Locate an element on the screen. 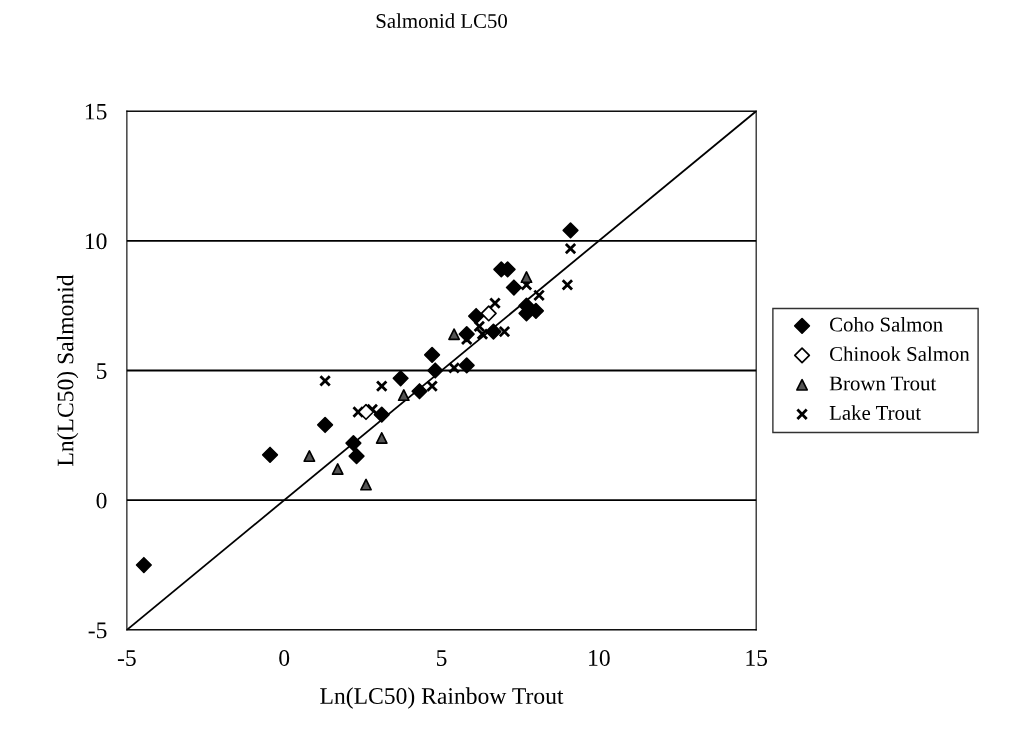 Image resolution: width=1015 pixels, height=741 pixels. x-tick-label: -5 is located at coordinates (126, 658).